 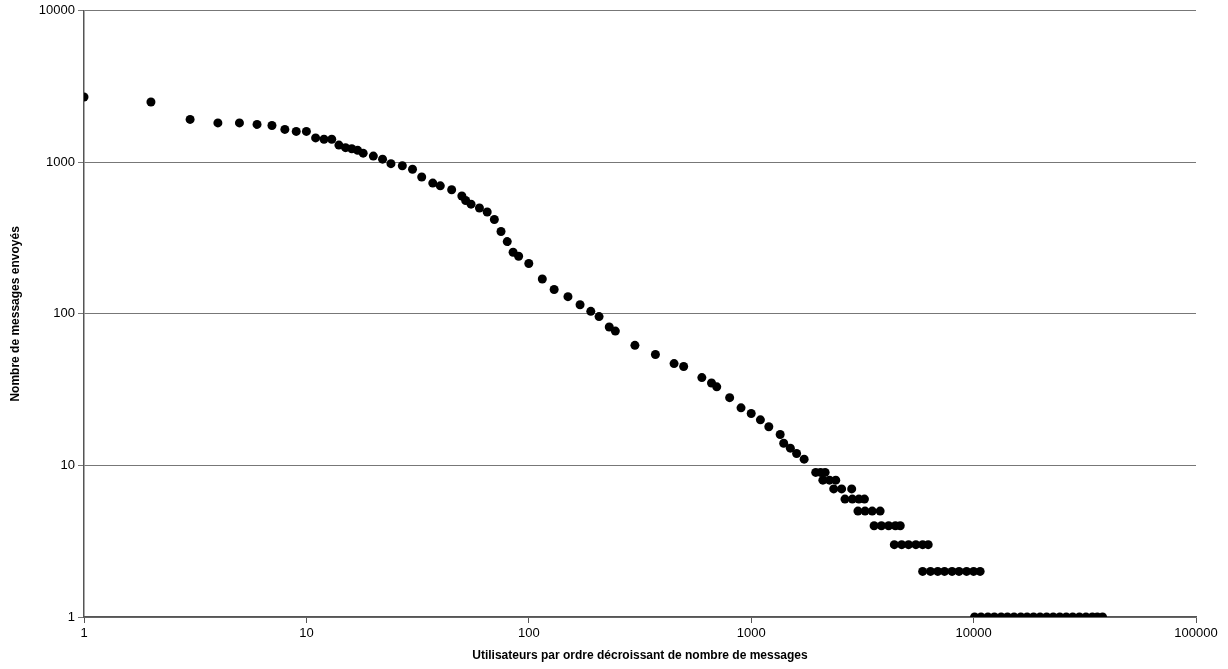 What do you see at coordinates (71, 616) in the screenshot?
I see `y-tick-label: 1` at bounding box center [71, 616].